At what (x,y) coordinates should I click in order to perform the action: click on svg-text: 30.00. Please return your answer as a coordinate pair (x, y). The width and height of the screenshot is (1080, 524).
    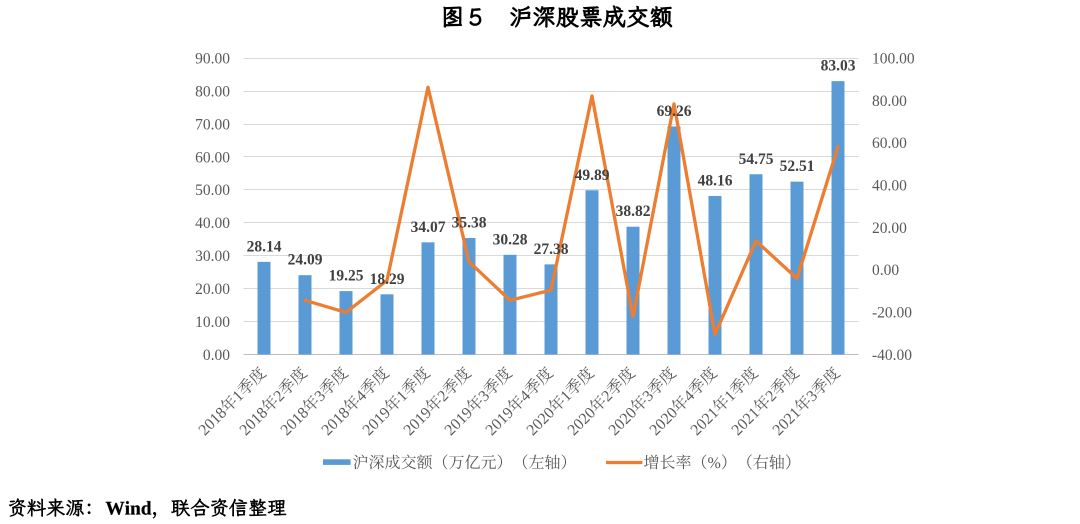
    Looking at the image, I should click on (212, 256).